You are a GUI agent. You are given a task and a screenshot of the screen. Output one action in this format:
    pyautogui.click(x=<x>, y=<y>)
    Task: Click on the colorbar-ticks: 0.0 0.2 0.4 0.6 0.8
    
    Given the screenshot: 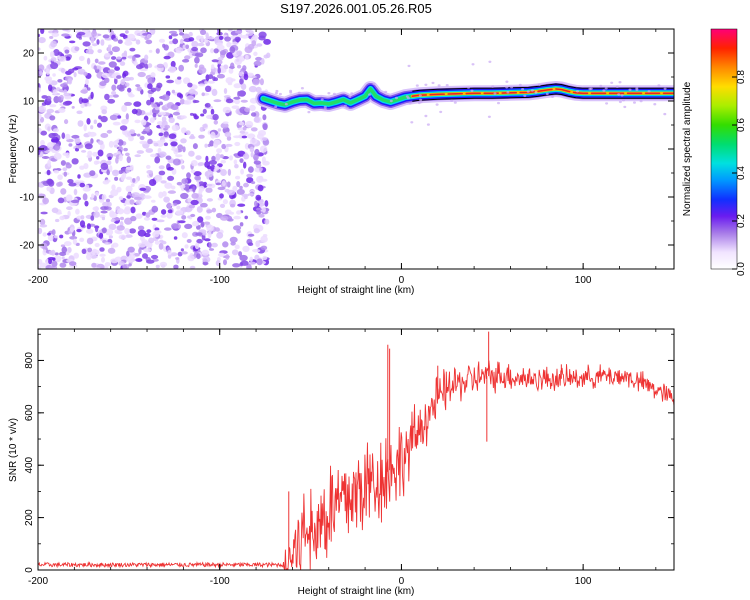 What is the action you would take?
    pyautogui.click(x=739, y=173)
    